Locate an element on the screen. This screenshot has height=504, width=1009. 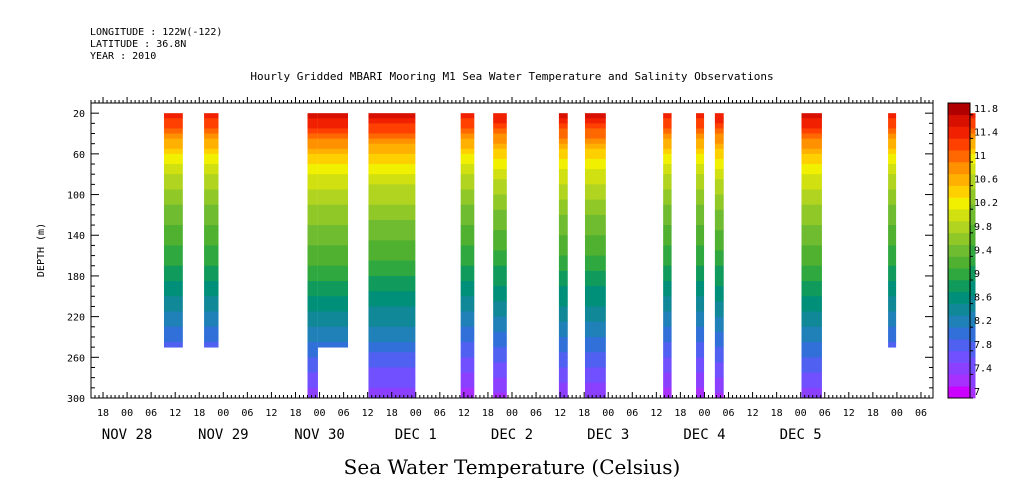
colorbar-tick-label: 7.8 is located at coordinates (983, 345).